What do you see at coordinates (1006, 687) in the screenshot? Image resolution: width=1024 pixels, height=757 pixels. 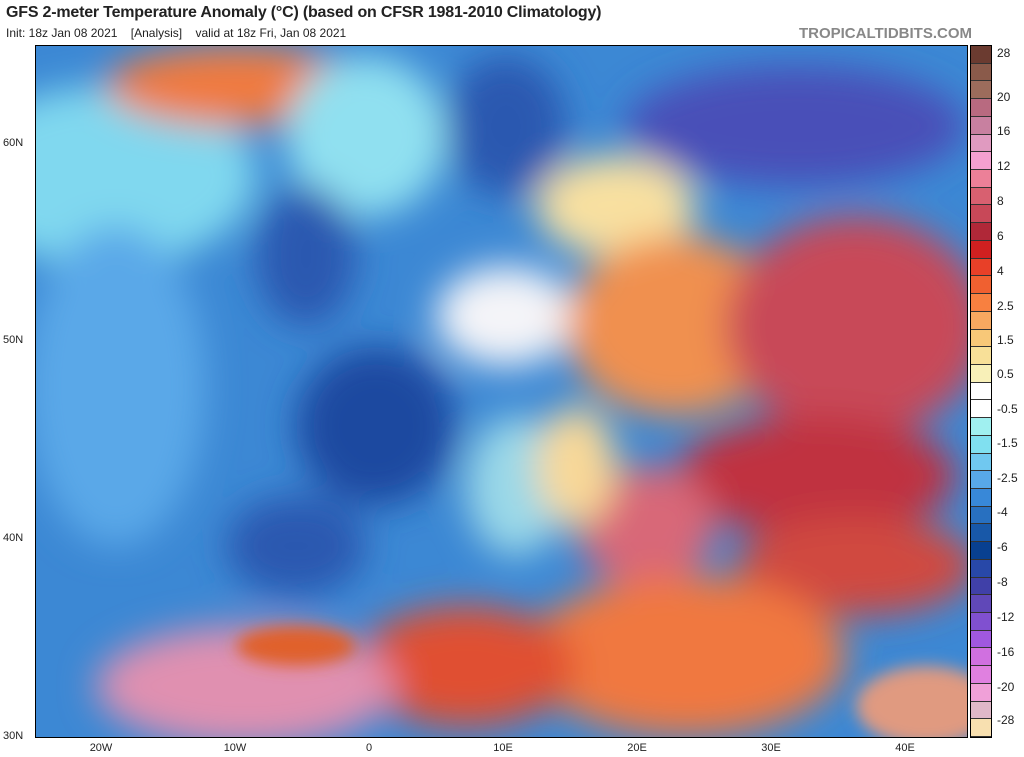 I see `colorbar-label: -20` at bounding box center [1006, 687].